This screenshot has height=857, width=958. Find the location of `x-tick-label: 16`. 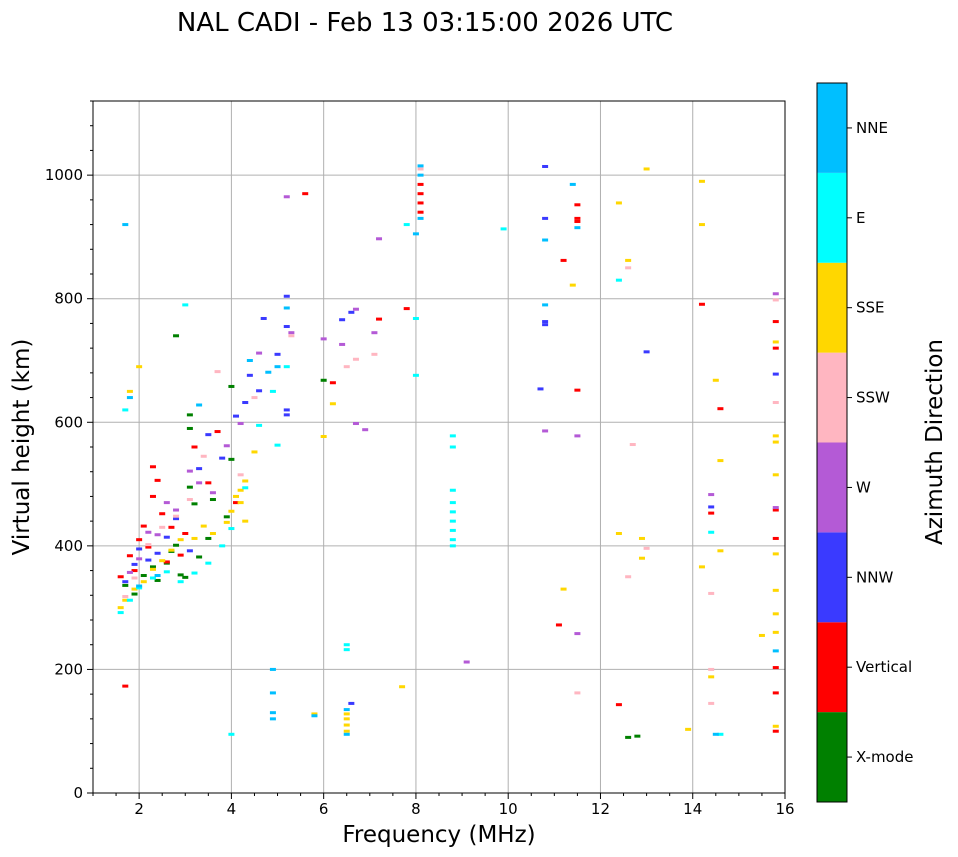

x-tick-label: 16 is located at coordinates (784, 809).